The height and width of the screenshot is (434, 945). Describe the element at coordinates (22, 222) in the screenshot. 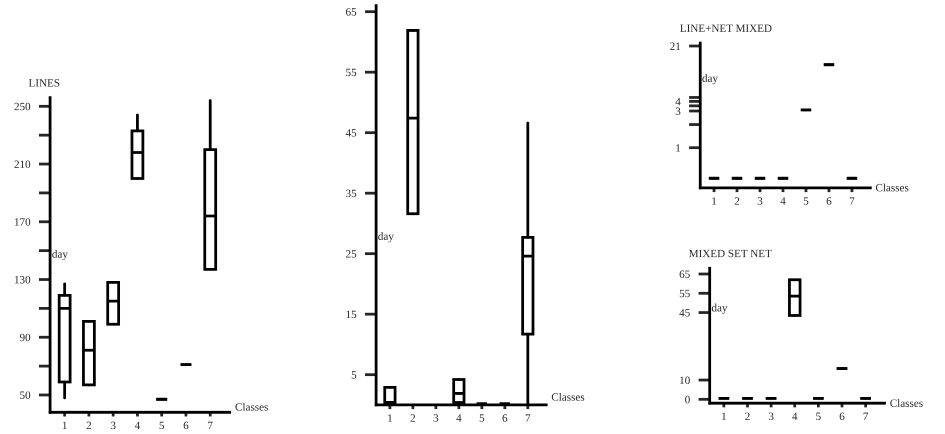

I see `y-tick-label: 170` at that location.